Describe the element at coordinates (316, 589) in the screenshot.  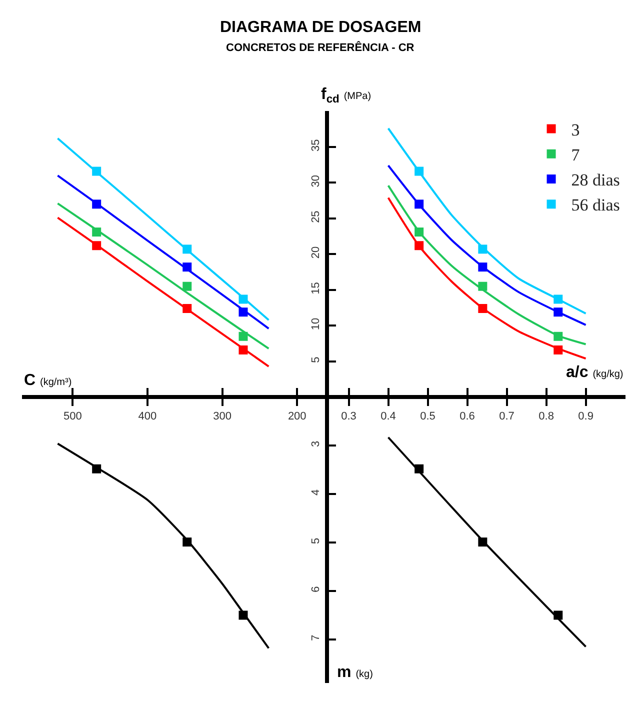
I see `y-tick-label: 6` at that location.